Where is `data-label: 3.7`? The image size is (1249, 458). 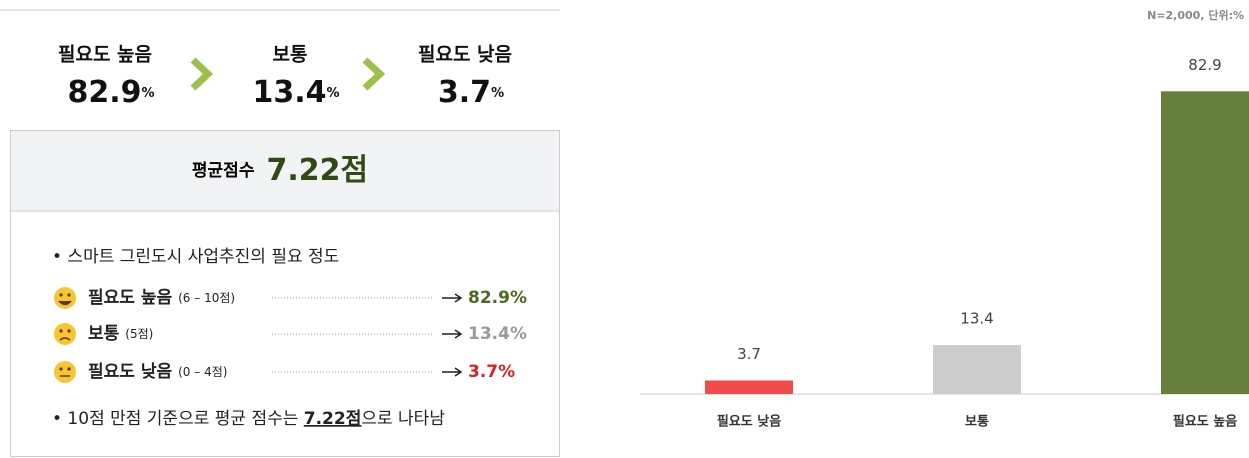 data-label: 3.7 is located at coordinates (749, 354).